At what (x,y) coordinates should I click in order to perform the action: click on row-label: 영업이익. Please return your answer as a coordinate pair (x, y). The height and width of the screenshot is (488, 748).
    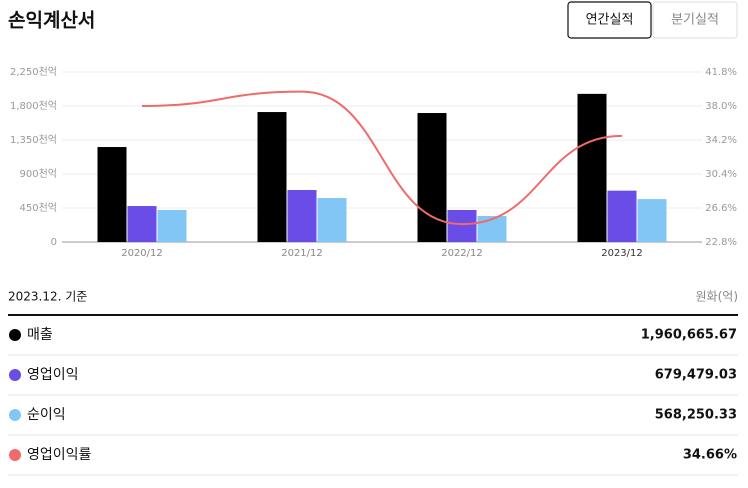
    Looking at the image, I should click on (53, 375).